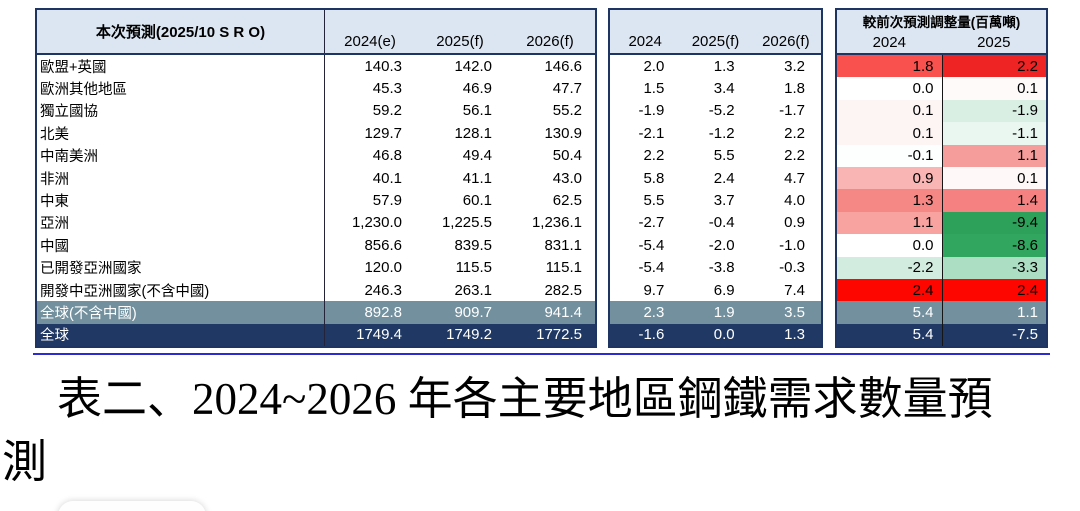  What do you see at coordinates (792, 245) in the screenshot?
I see `growth-pct-value: -1.0` at bounding box center [792, 245].